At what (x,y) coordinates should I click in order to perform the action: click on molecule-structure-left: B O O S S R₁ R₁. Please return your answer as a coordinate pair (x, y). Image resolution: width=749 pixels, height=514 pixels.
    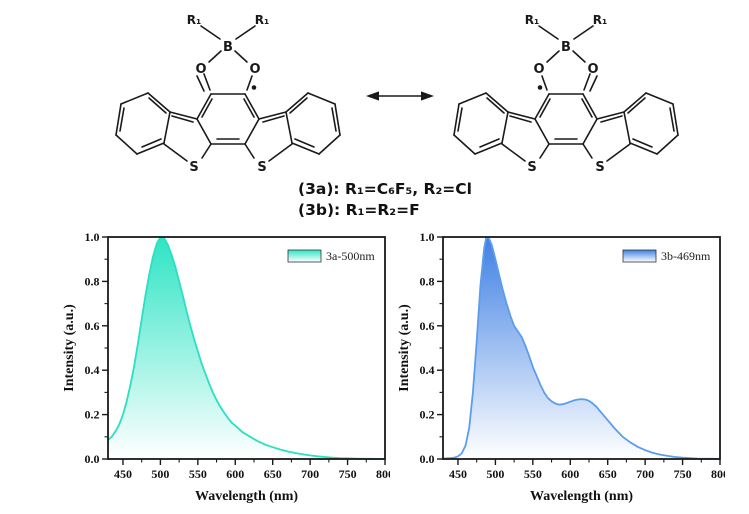
    Looking at the image, I should click on (228, 94).